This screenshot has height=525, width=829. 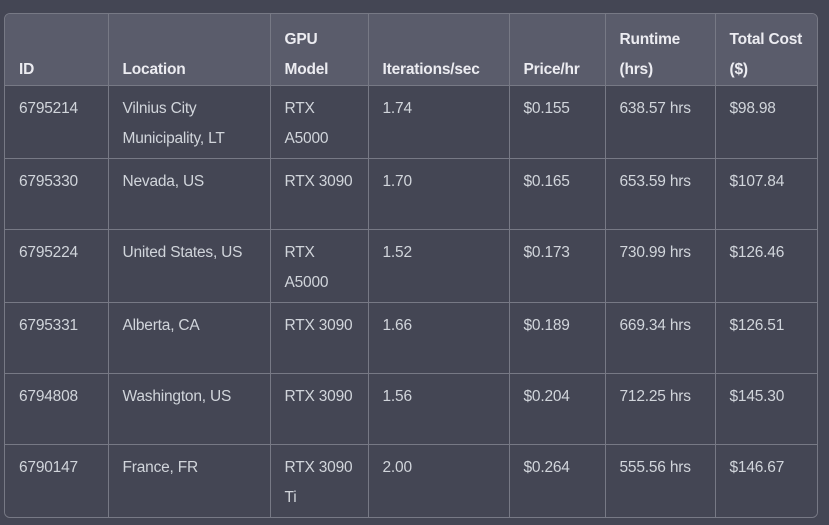 I want to click on cell-location: France, FR, so click(x=189, y=480).